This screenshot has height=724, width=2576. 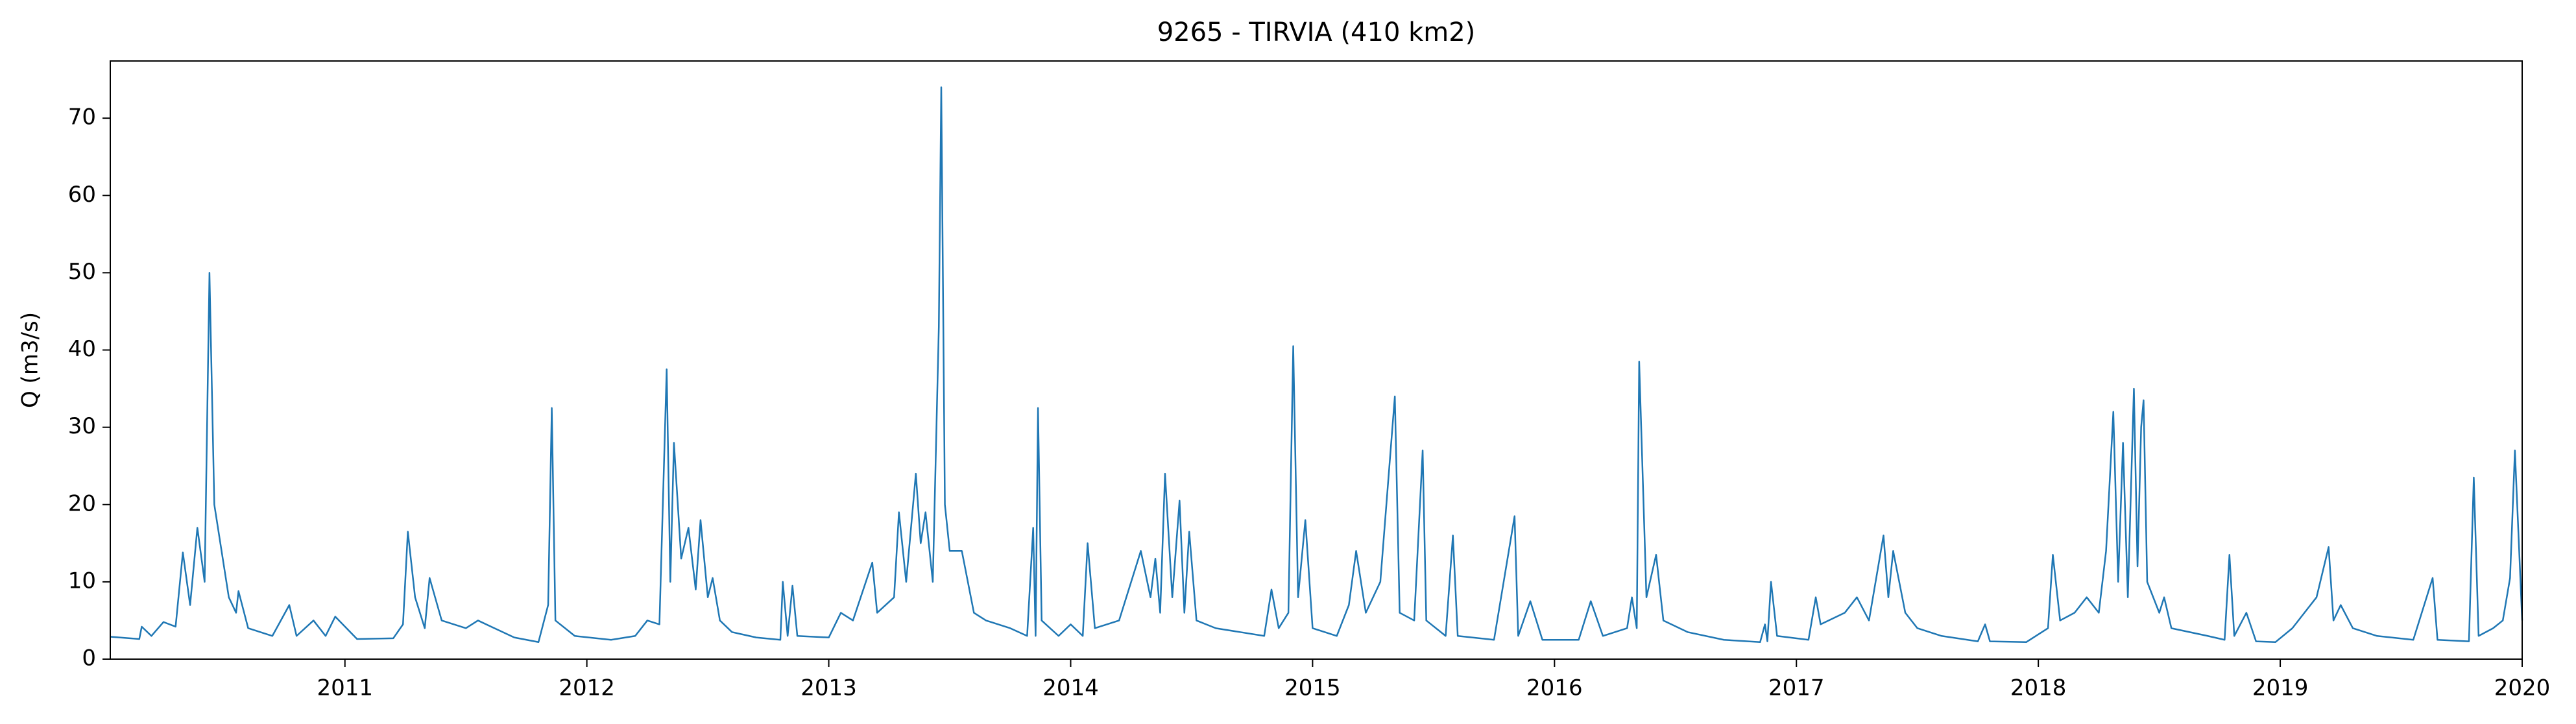 What do you see at coordinates (1796, 688) in the screenshot?
I see `x-tick-label: 2017` at bounding box center [1796, 688].